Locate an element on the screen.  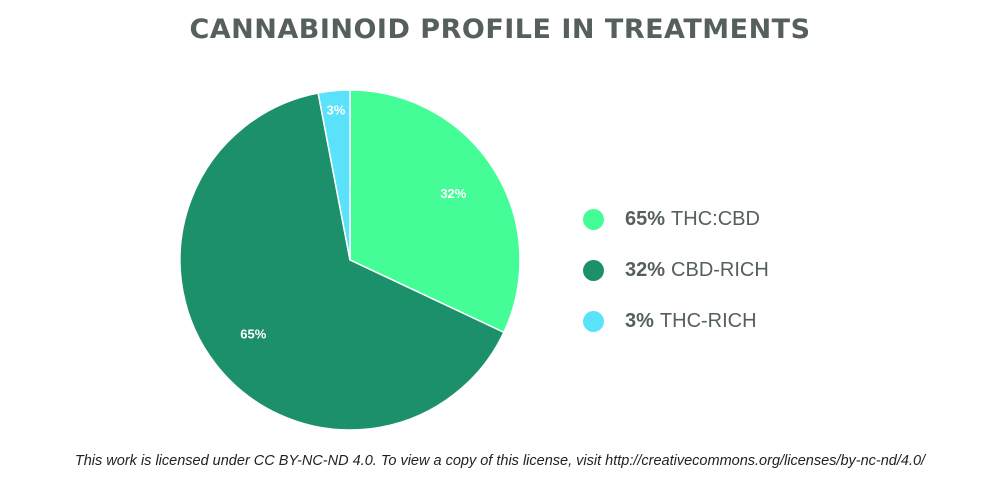
legend-swatch-cbd-rich is located at coordinates (593, 270).